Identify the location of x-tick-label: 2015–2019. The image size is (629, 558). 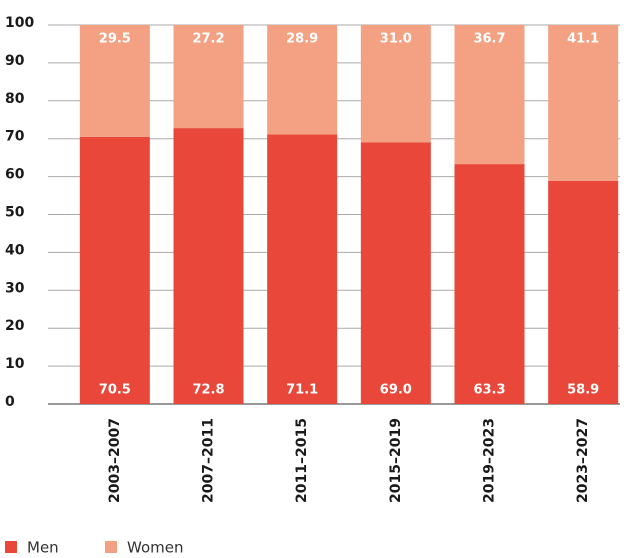
(396, 460).